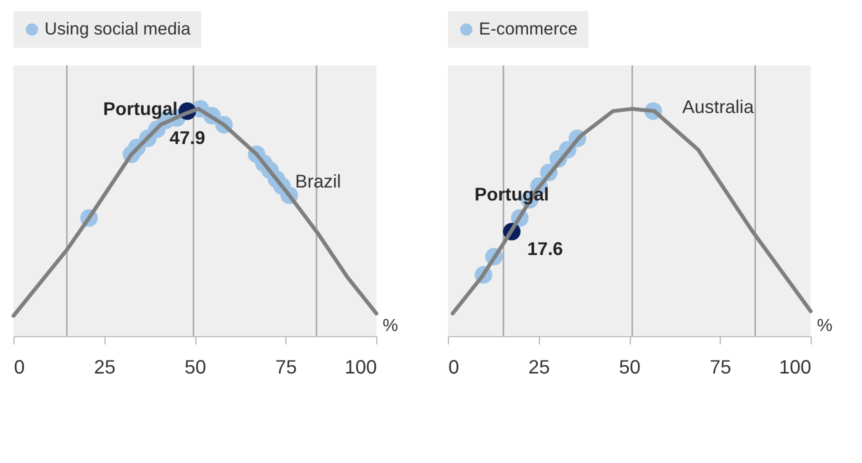 The height and width of the screenshot is (463, 862). What do you see at coordinates (117, 28) in the screenshot?
I see `legend-label: Using social media` at bounding box center [117, 28].